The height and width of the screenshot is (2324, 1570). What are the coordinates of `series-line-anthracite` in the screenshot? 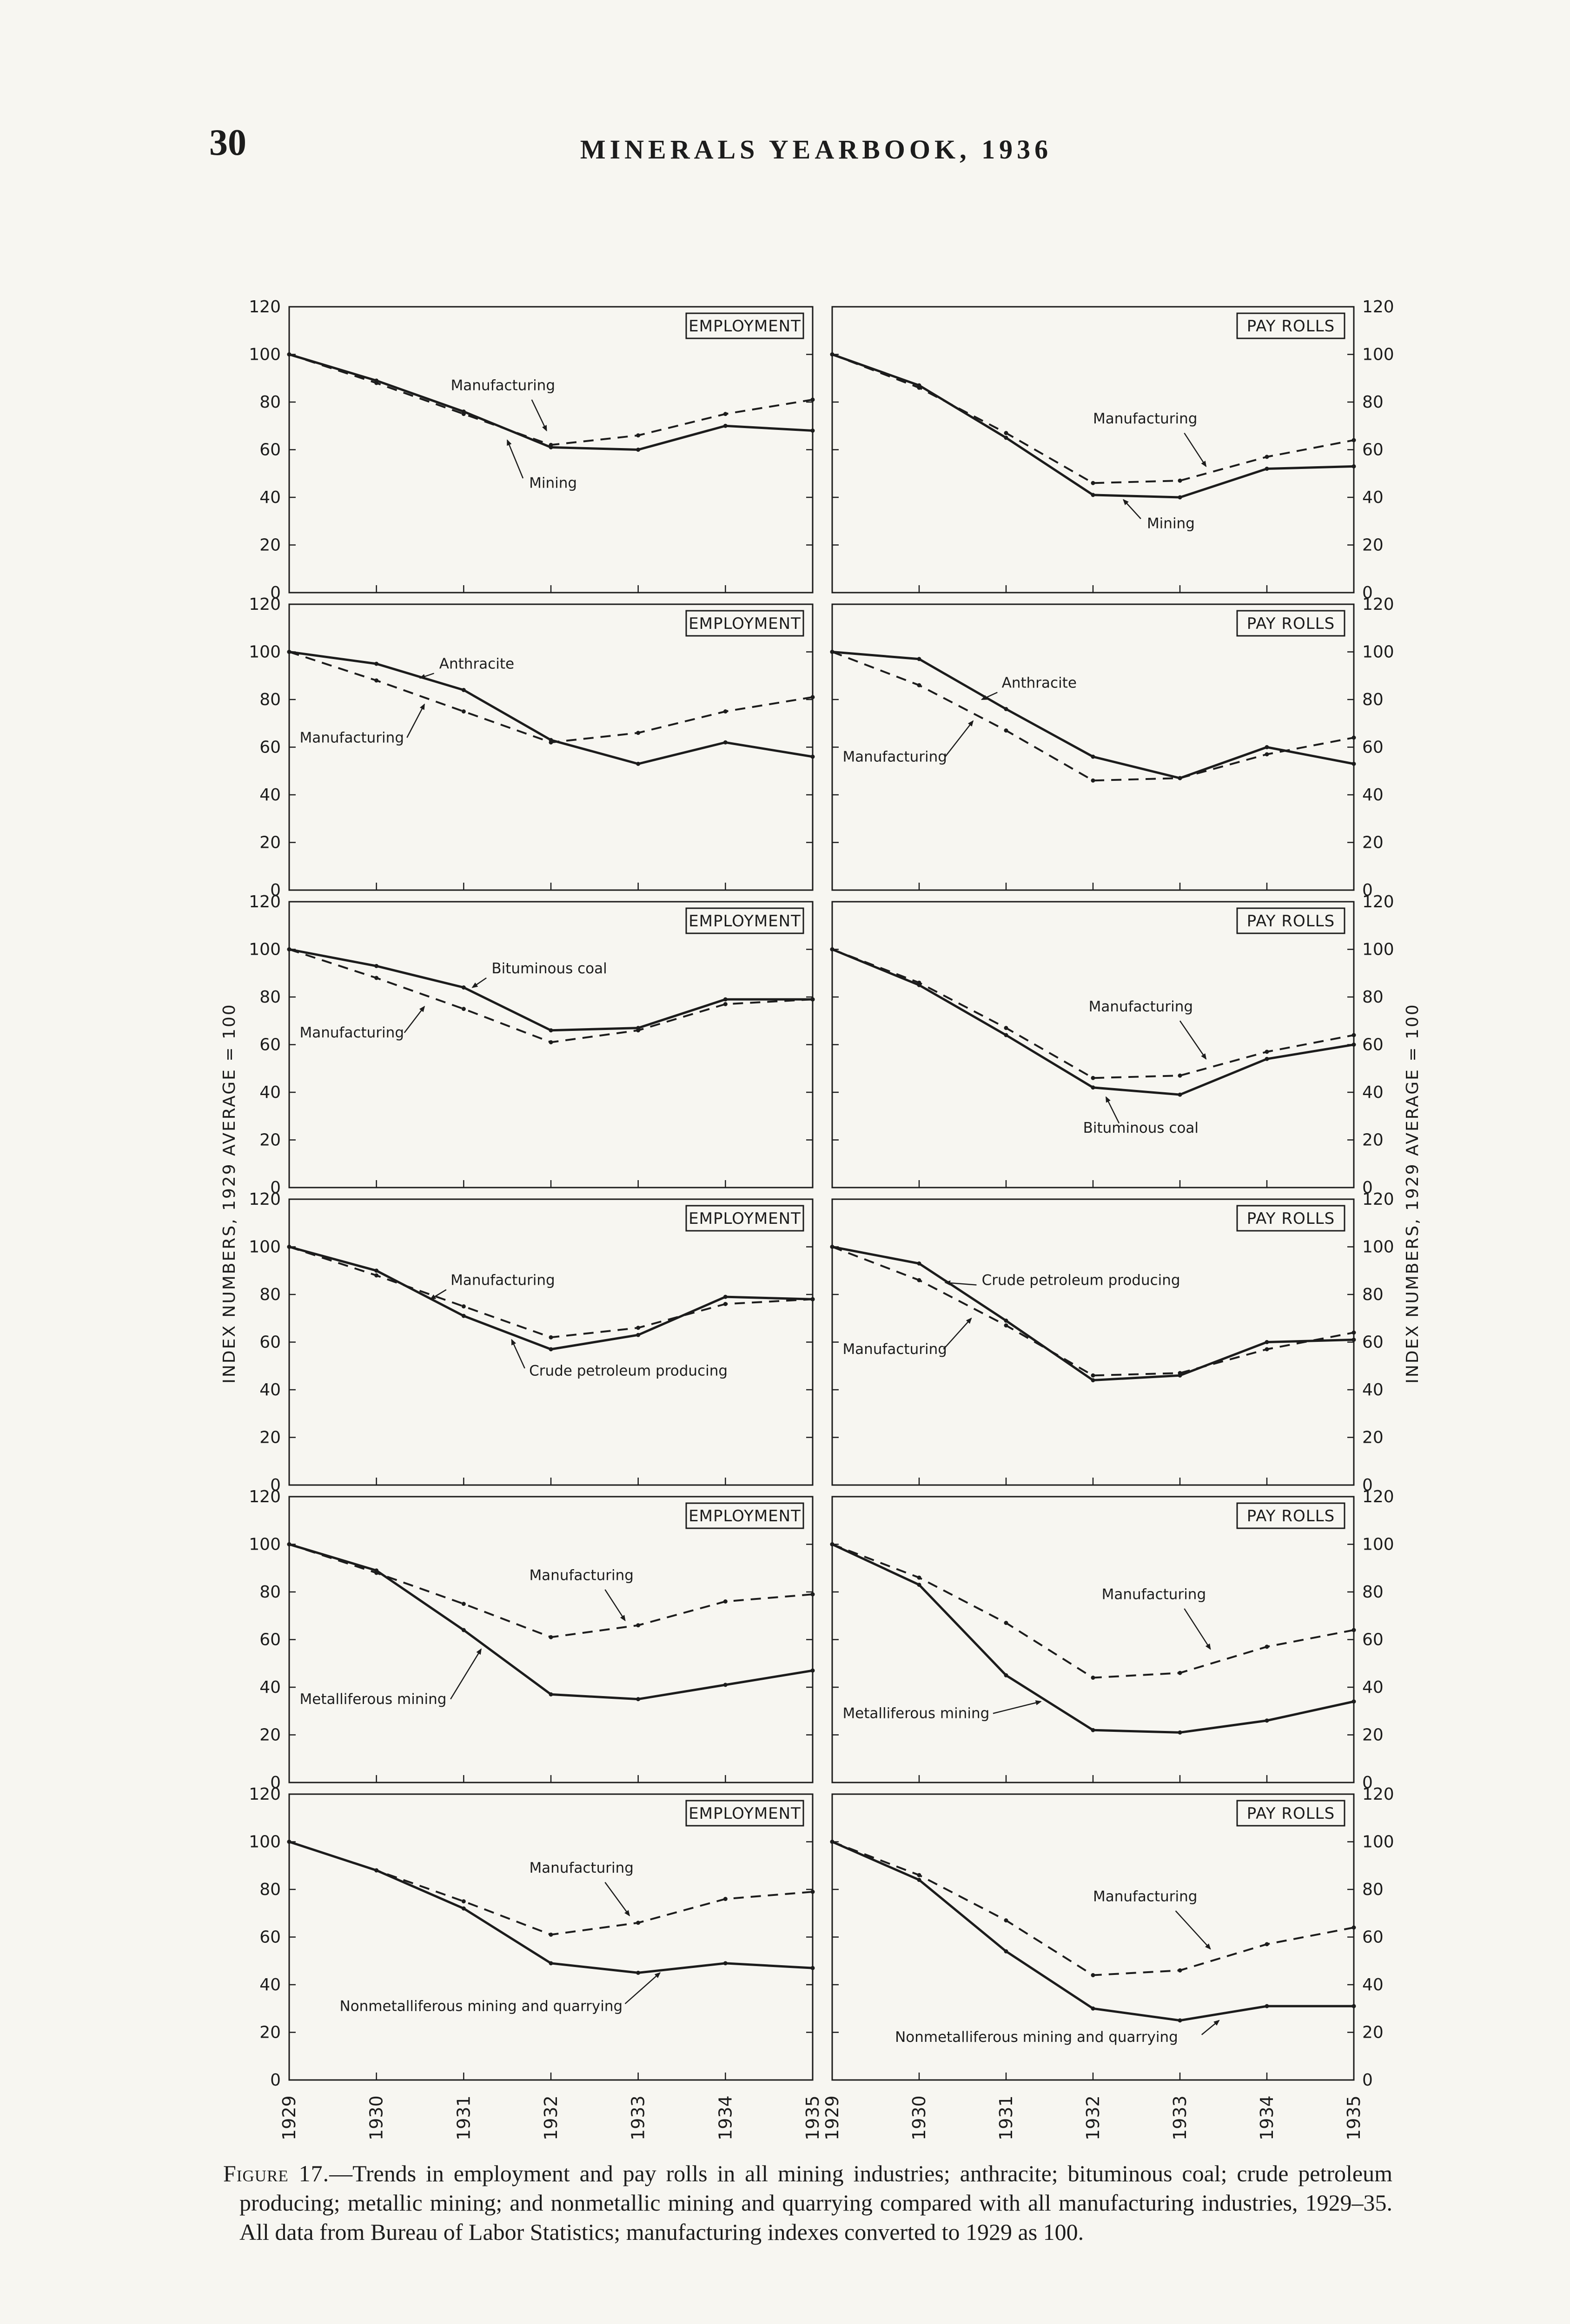 It's located at (551, 708).